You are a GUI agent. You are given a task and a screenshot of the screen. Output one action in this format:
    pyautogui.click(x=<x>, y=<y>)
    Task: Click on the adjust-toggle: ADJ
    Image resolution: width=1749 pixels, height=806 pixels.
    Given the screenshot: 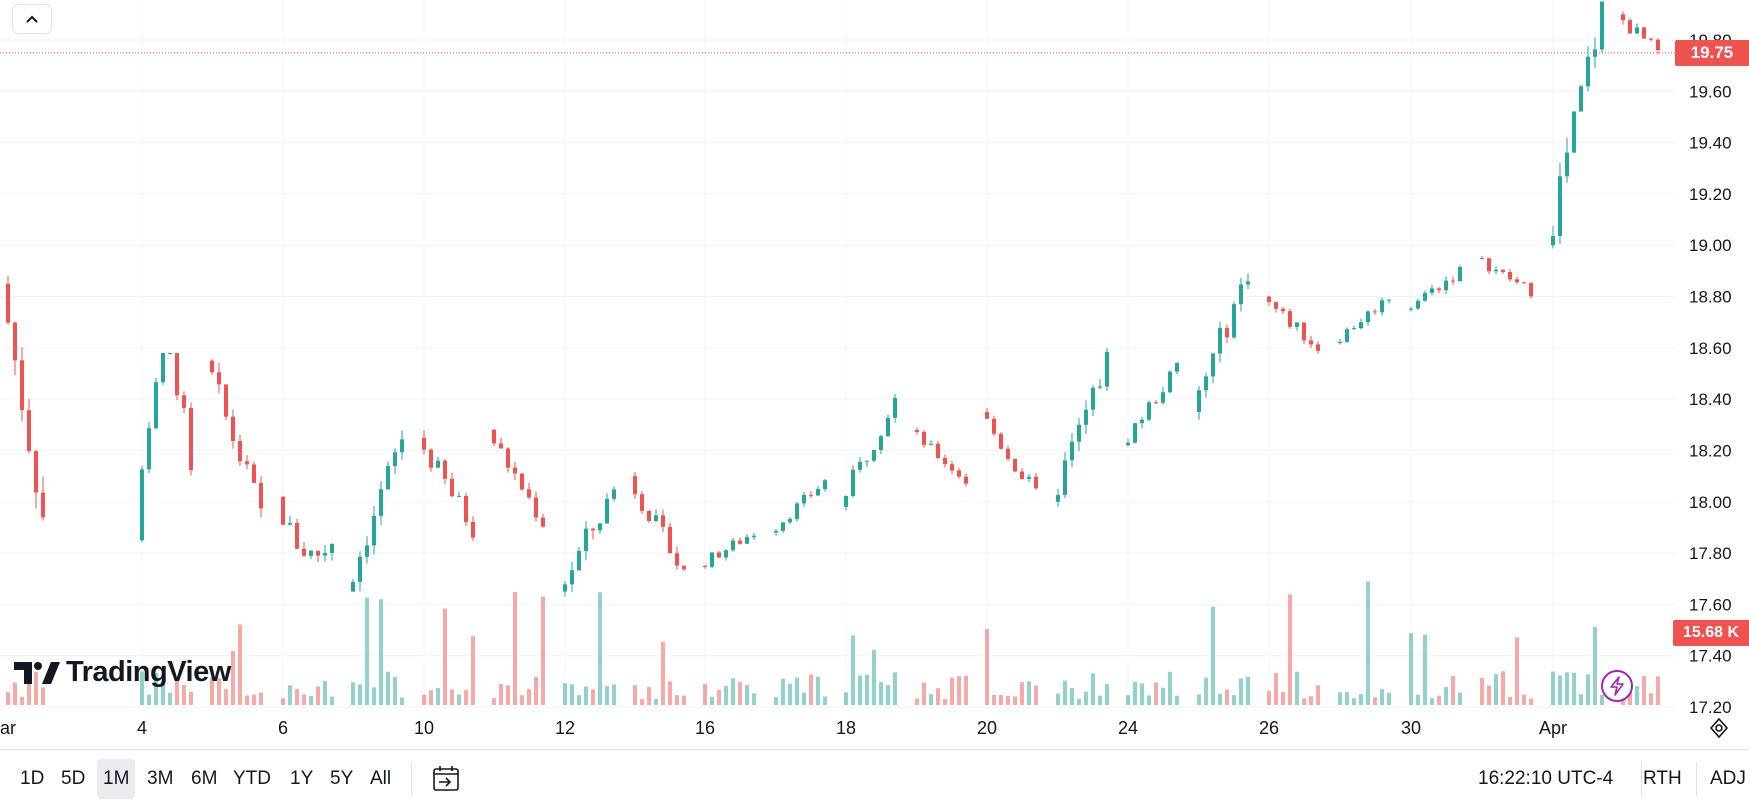 What is the action you would take?
    pyautogui.click(x=1728, y=778)
    